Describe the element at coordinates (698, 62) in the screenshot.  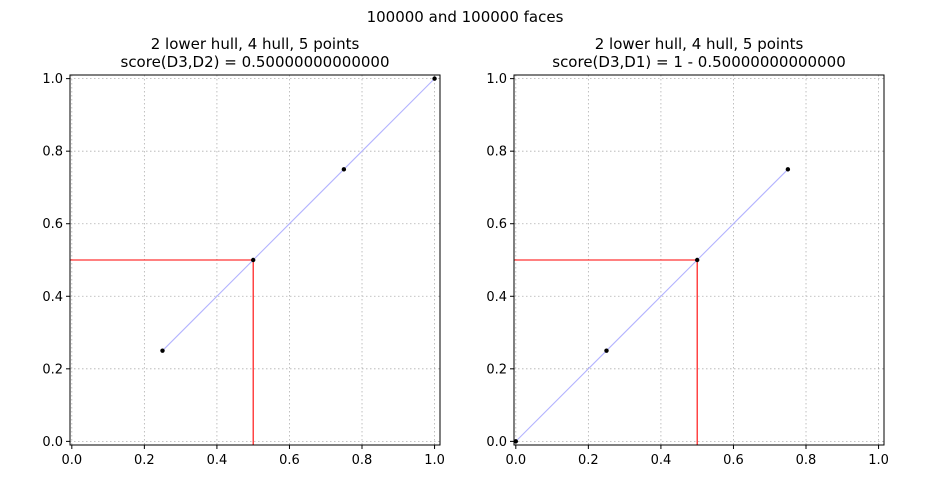
I see `subplot-title-line2: score(D3,D1) = 1 - 0.50000000000000` at that location.